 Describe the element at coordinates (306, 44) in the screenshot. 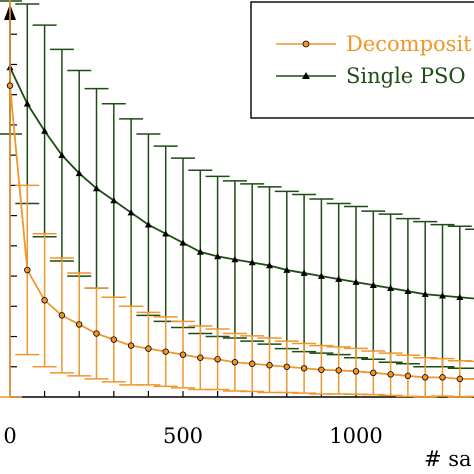

I see `legend-marker-decomposit` at that location.